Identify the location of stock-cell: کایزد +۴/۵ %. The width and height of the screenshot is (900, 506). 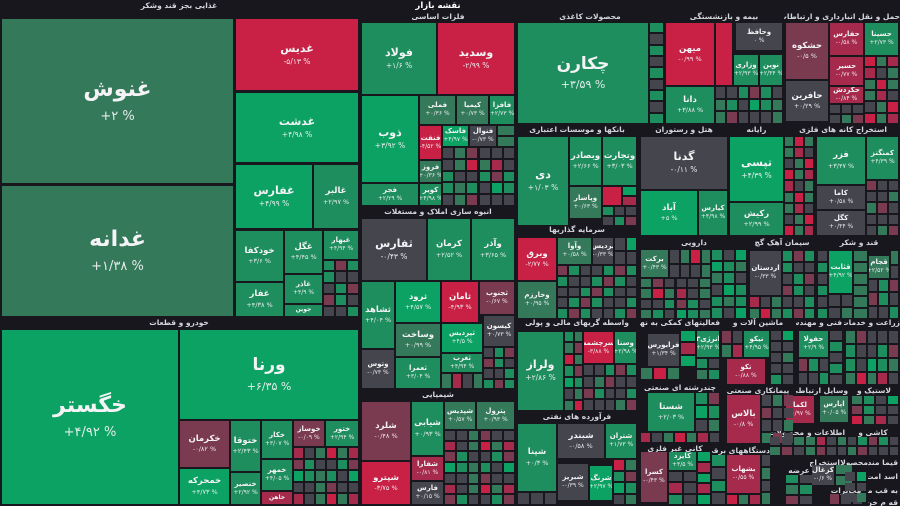
(682, 461).